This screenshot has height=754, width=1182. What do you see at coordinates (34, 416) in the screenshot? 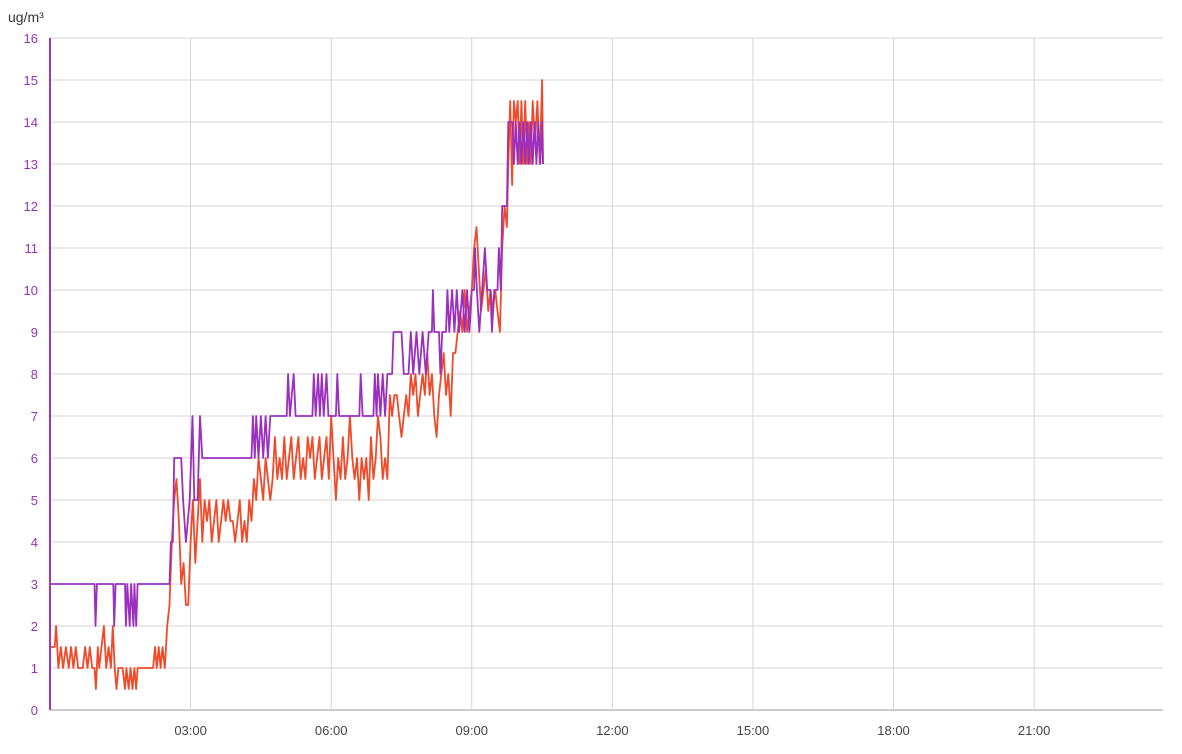
I see `y-tick-label: 7` at bounding box center [34, 416].